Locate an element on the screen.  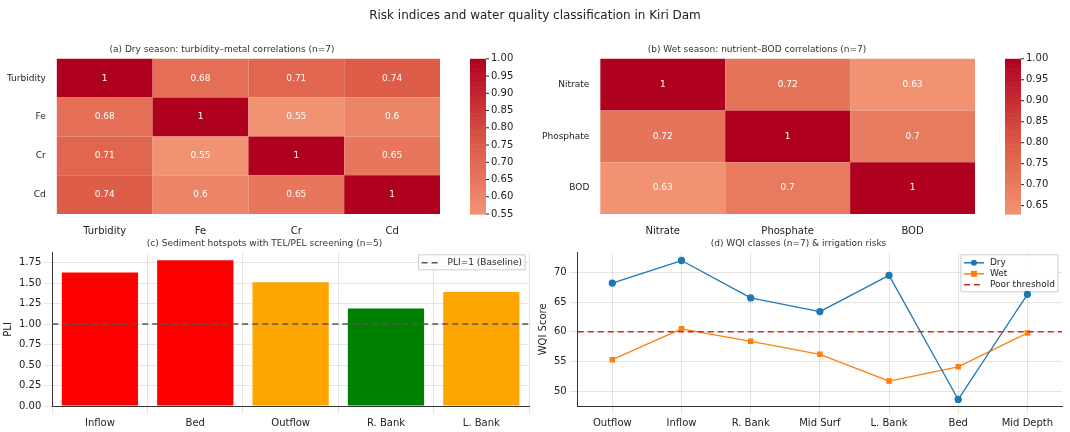
y-tick-label: 1.00 is located at coordinates (30, 323).